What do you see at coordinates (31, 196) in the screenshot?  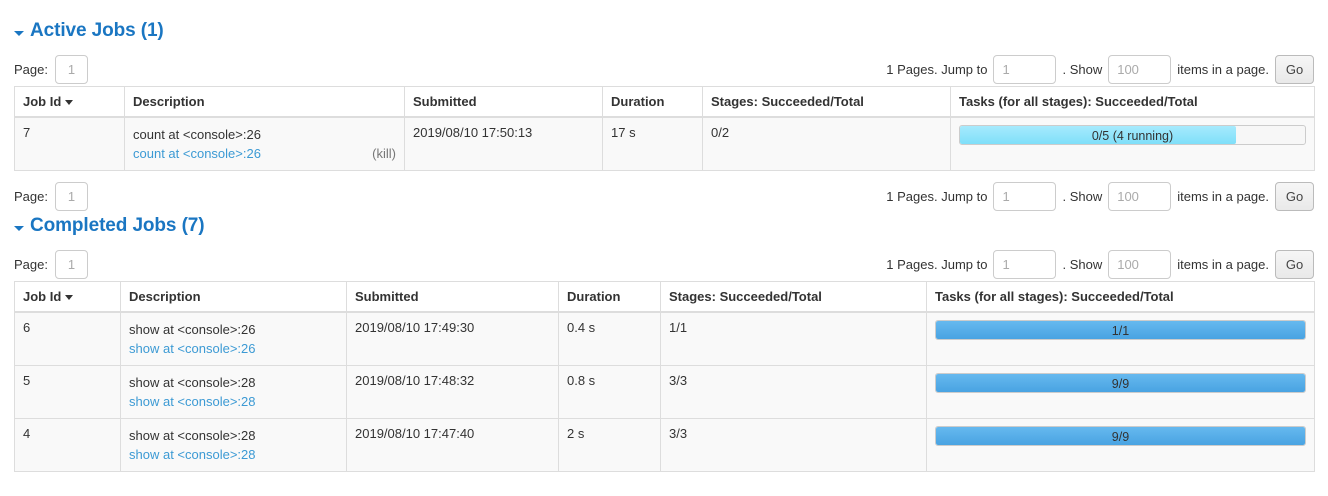 I see `active-page-label-bottom: Page:` at bounding box center [31, 196].